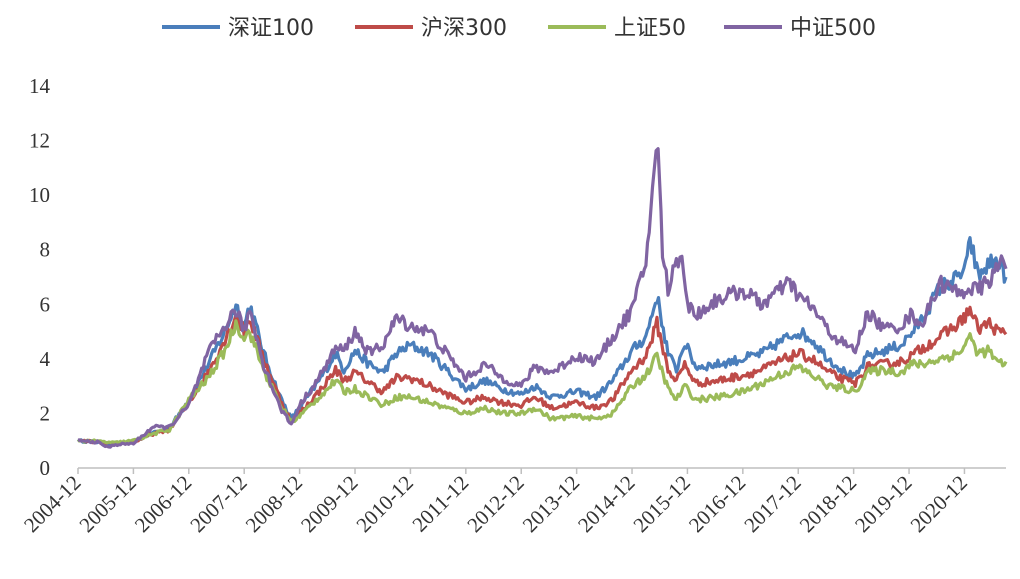 Image resolution: width=1020 pixels, height=579 pixels. What do you see at coordinates (274, 504) in the screenshot?
I see `x-tick-label: 2008-12` at bounding box center [274, 504].